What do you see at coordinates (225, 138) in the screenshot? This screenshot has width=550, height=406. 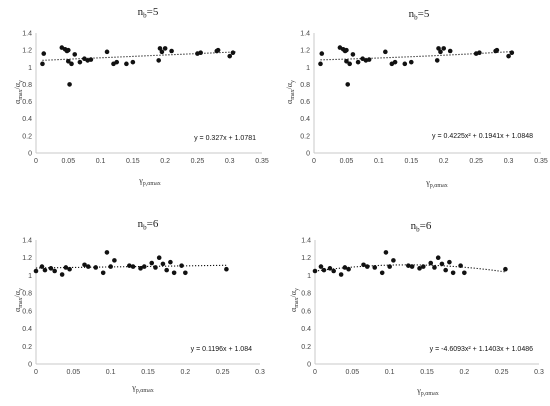 I see `trendline-equation: y = 0.327x + 1.0781` at bounding box center [225, 138].